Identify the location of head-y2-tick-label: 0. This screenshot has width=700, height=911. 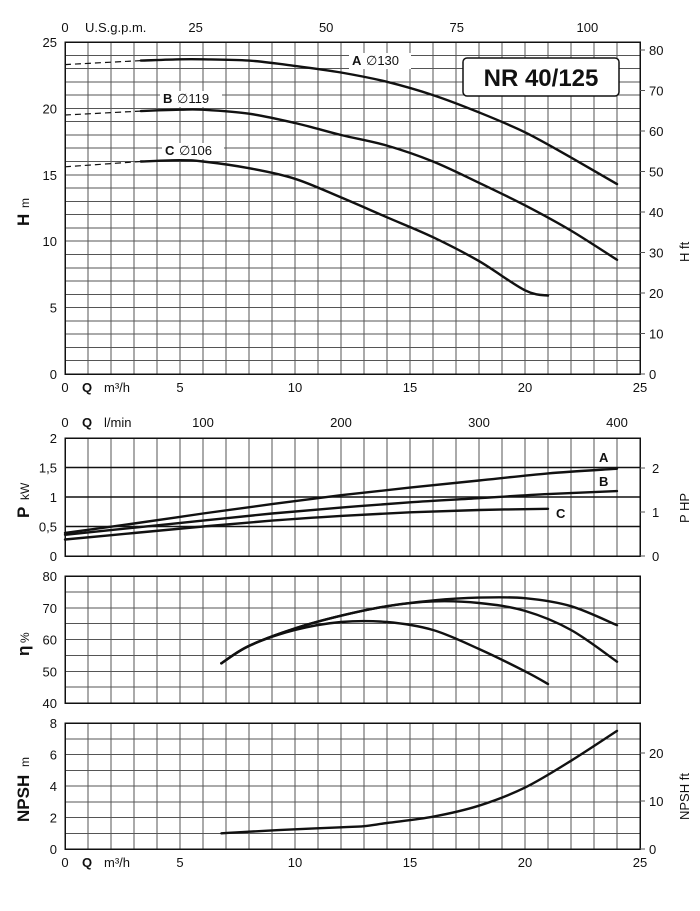
(652, 374).